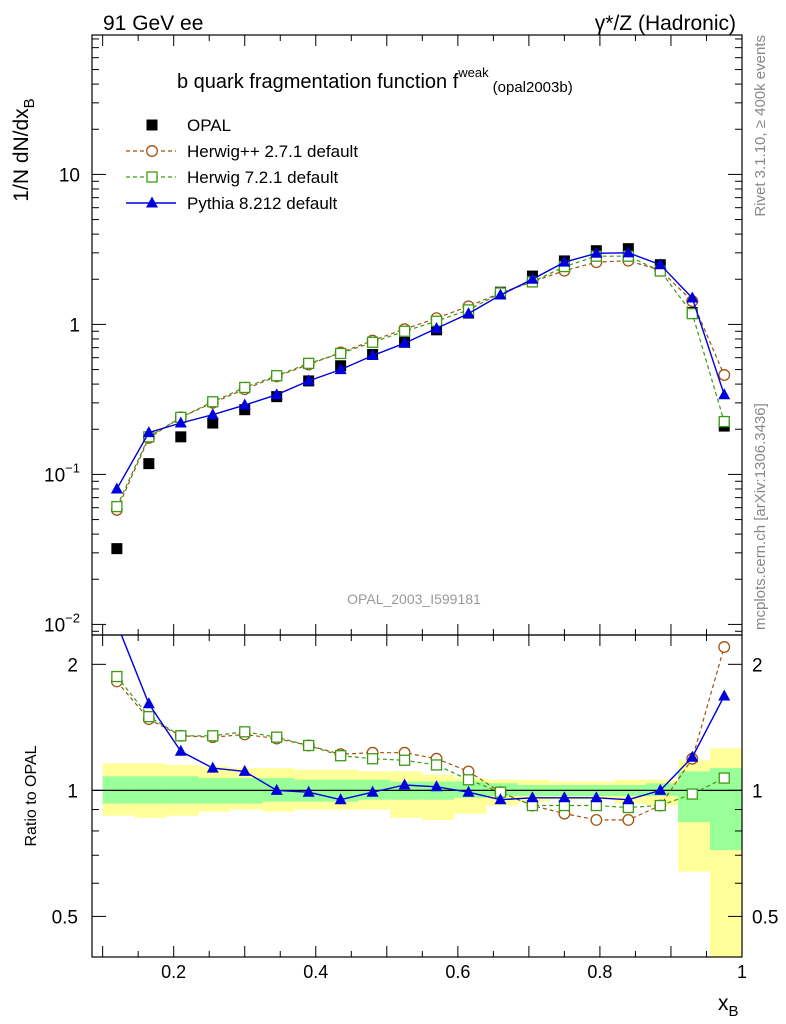  What do you see at coordinates (62, 473) in the screenshot?
I see `y-tick-label-main: 10⁻¹` at bounding box center [62, 473].